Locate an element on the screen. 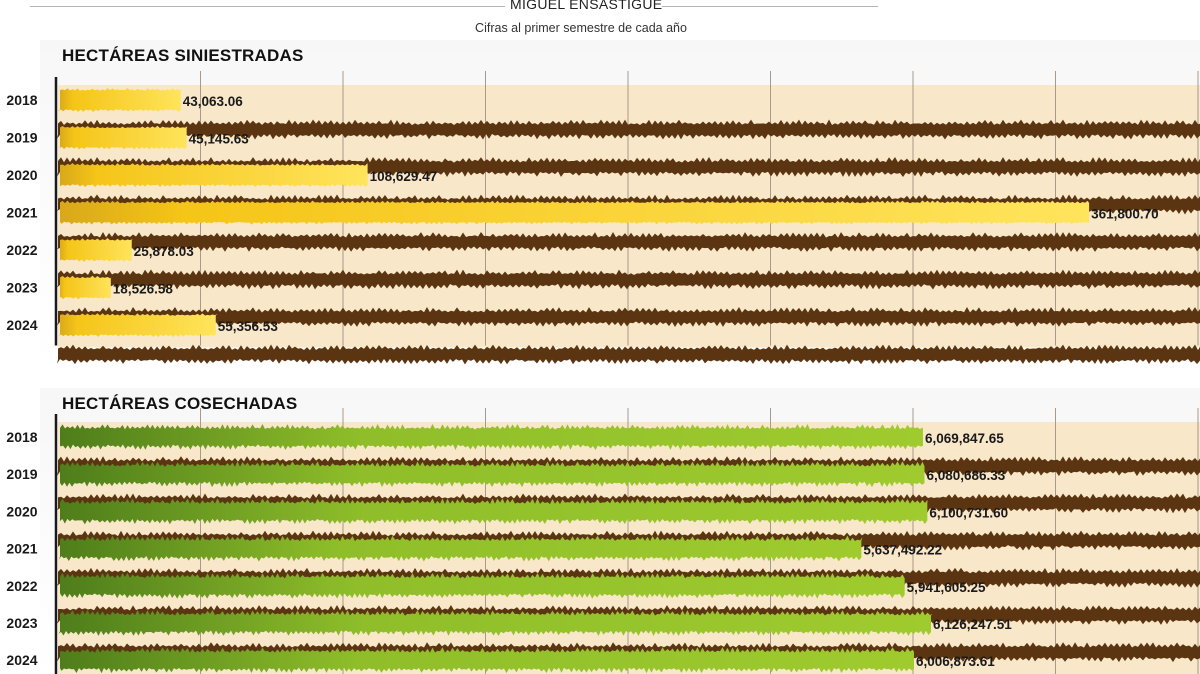  value-label: 55,356.53 is located at coordinates (248, 326).